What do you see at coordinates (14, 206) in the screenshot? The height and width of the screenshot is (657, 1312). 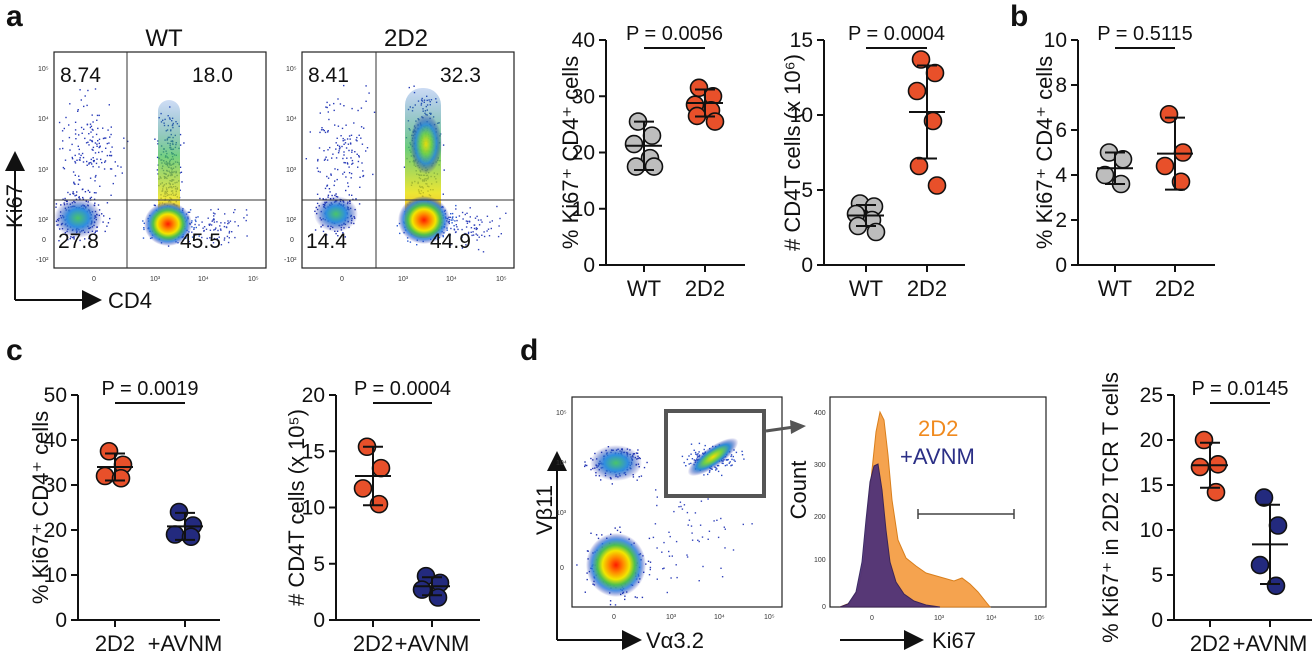 I see `flow-a-y-axis-label: Ki67` at bounding box center [14, 206].